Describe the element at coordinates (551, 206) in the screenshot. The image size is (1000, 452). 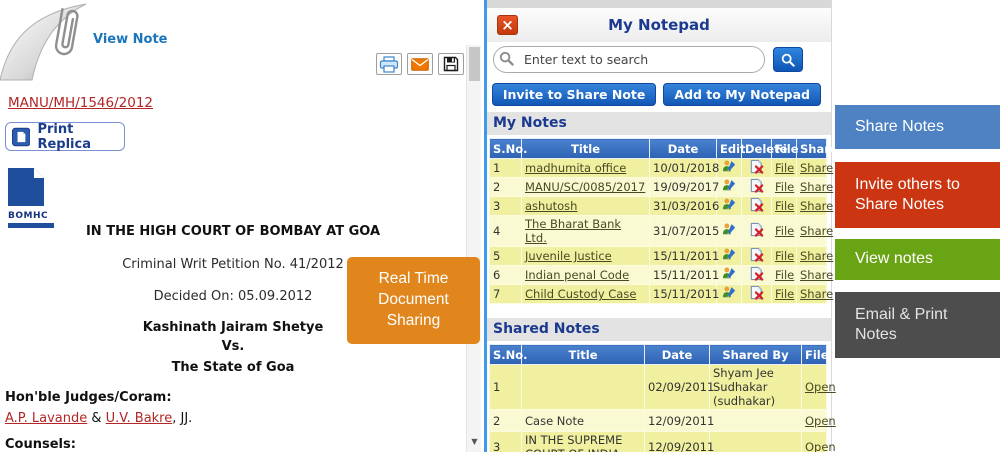
I see `note-title-link: ashutosh` at that location.